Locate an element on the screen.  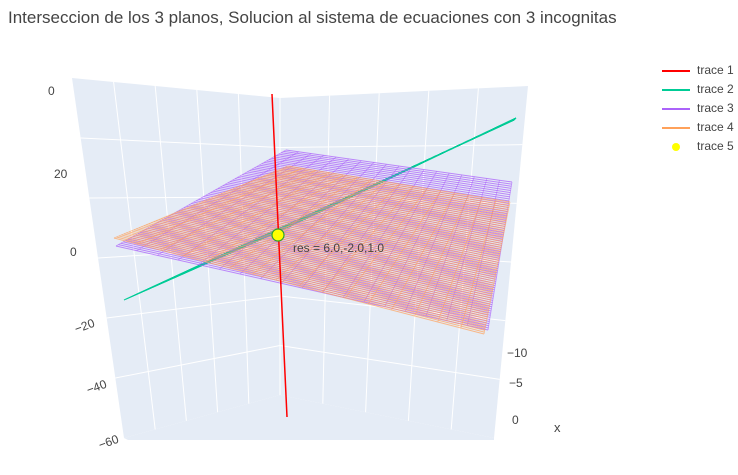
z-tick-label: 20 is located at coordinates (61, 174).